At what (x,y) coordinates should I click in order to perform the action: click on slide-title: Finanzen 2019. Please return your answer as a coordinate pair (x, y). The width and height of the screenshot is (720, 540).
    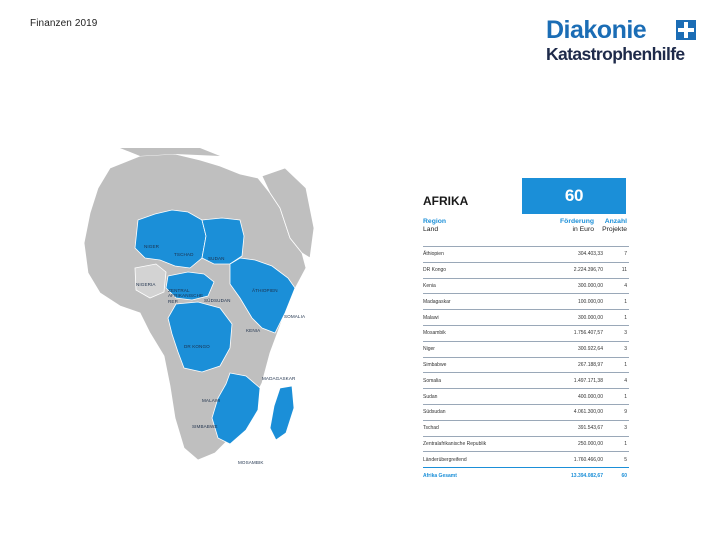
    Looking at the image, I should click on (64, 23).